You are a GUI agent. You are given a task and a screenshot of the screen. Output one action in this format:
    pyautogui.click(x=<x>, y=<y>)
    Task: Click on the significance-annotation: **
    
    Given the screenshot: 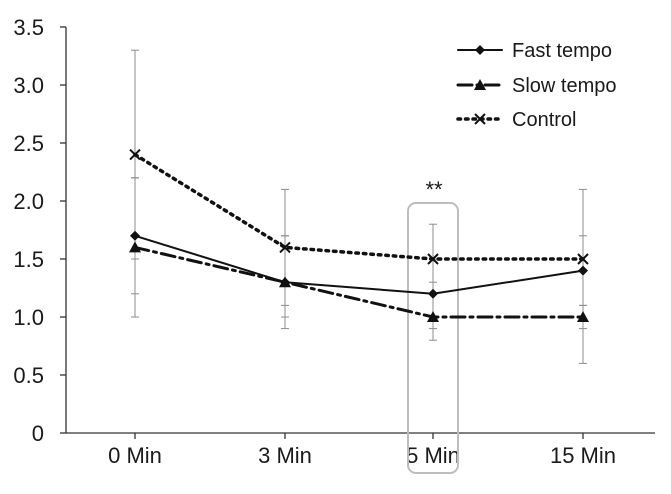 What is the action you would take?
    pyautogui.click(x=434, y=189)
    